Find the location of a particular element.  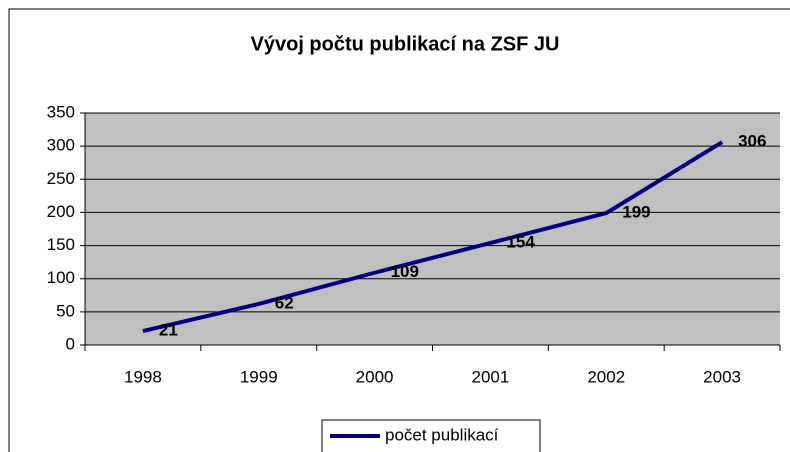

legend-label: počet publikací is located at coordinates (442, 434).